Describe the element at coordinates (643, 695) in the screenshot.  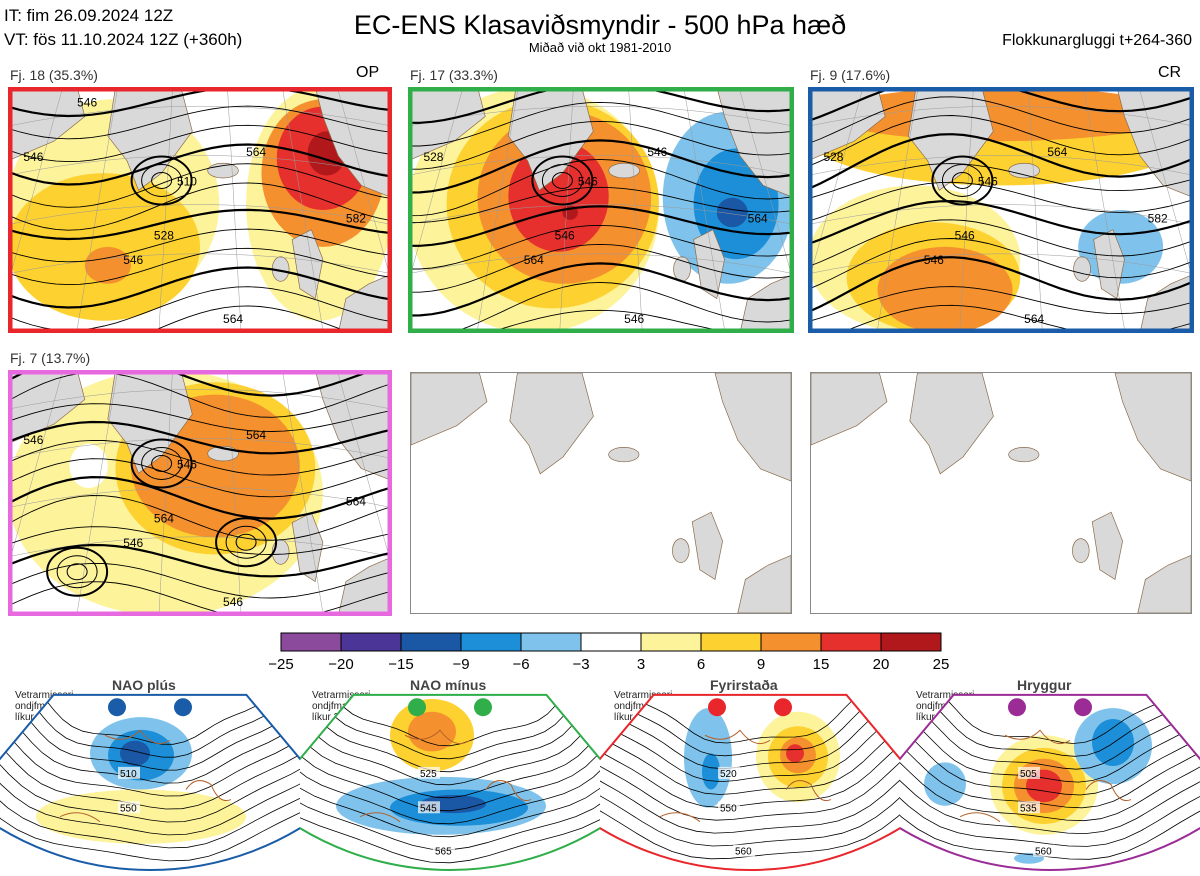
I see `regime-note-line: Vetrarmisseri` at that location.